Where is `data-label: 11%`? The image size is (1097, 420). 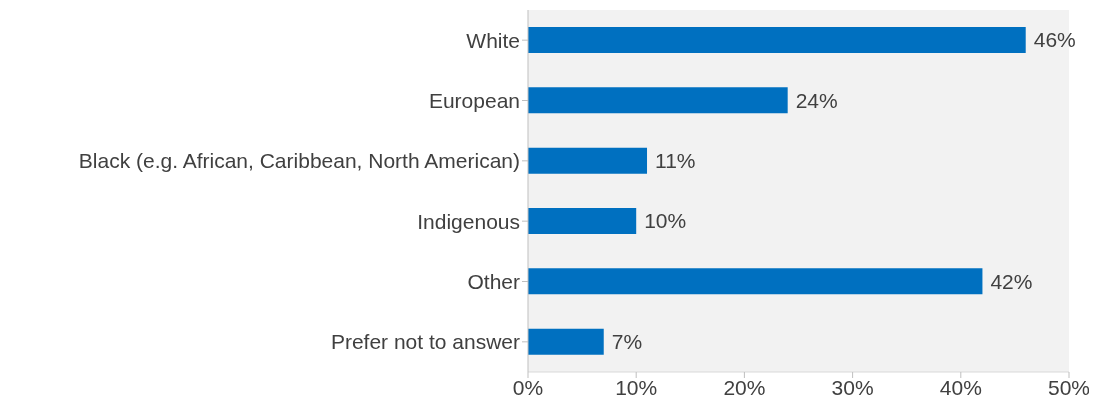 data-label: 11% is located at coordinates (675, 161).